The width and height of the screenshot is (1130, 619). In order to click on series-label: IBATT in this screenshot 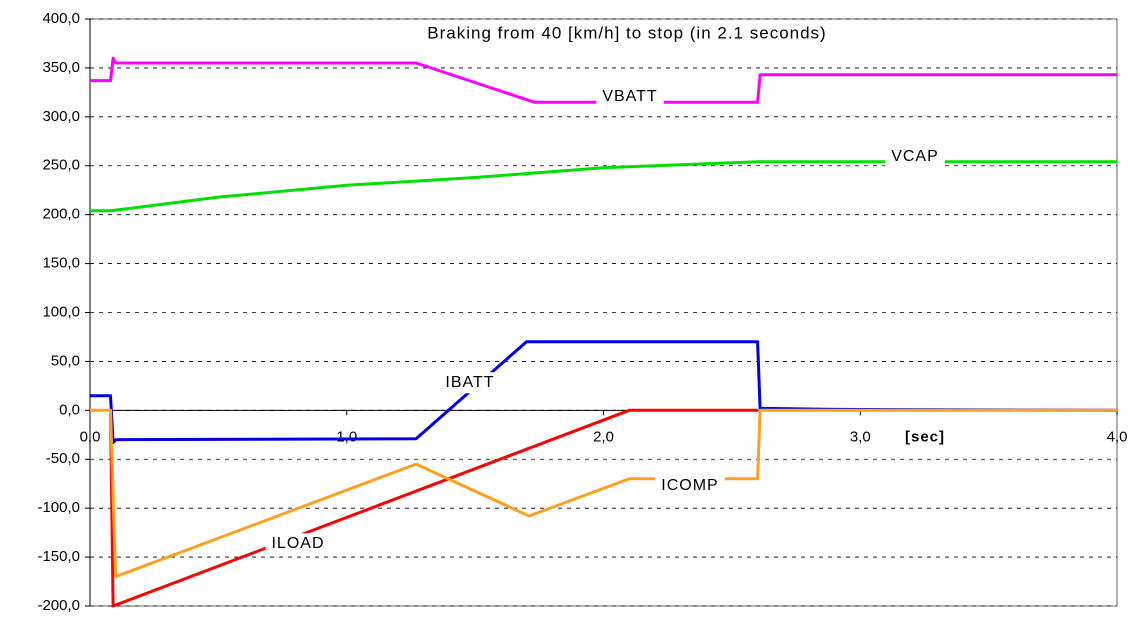, I will do `click(469, 382)`.